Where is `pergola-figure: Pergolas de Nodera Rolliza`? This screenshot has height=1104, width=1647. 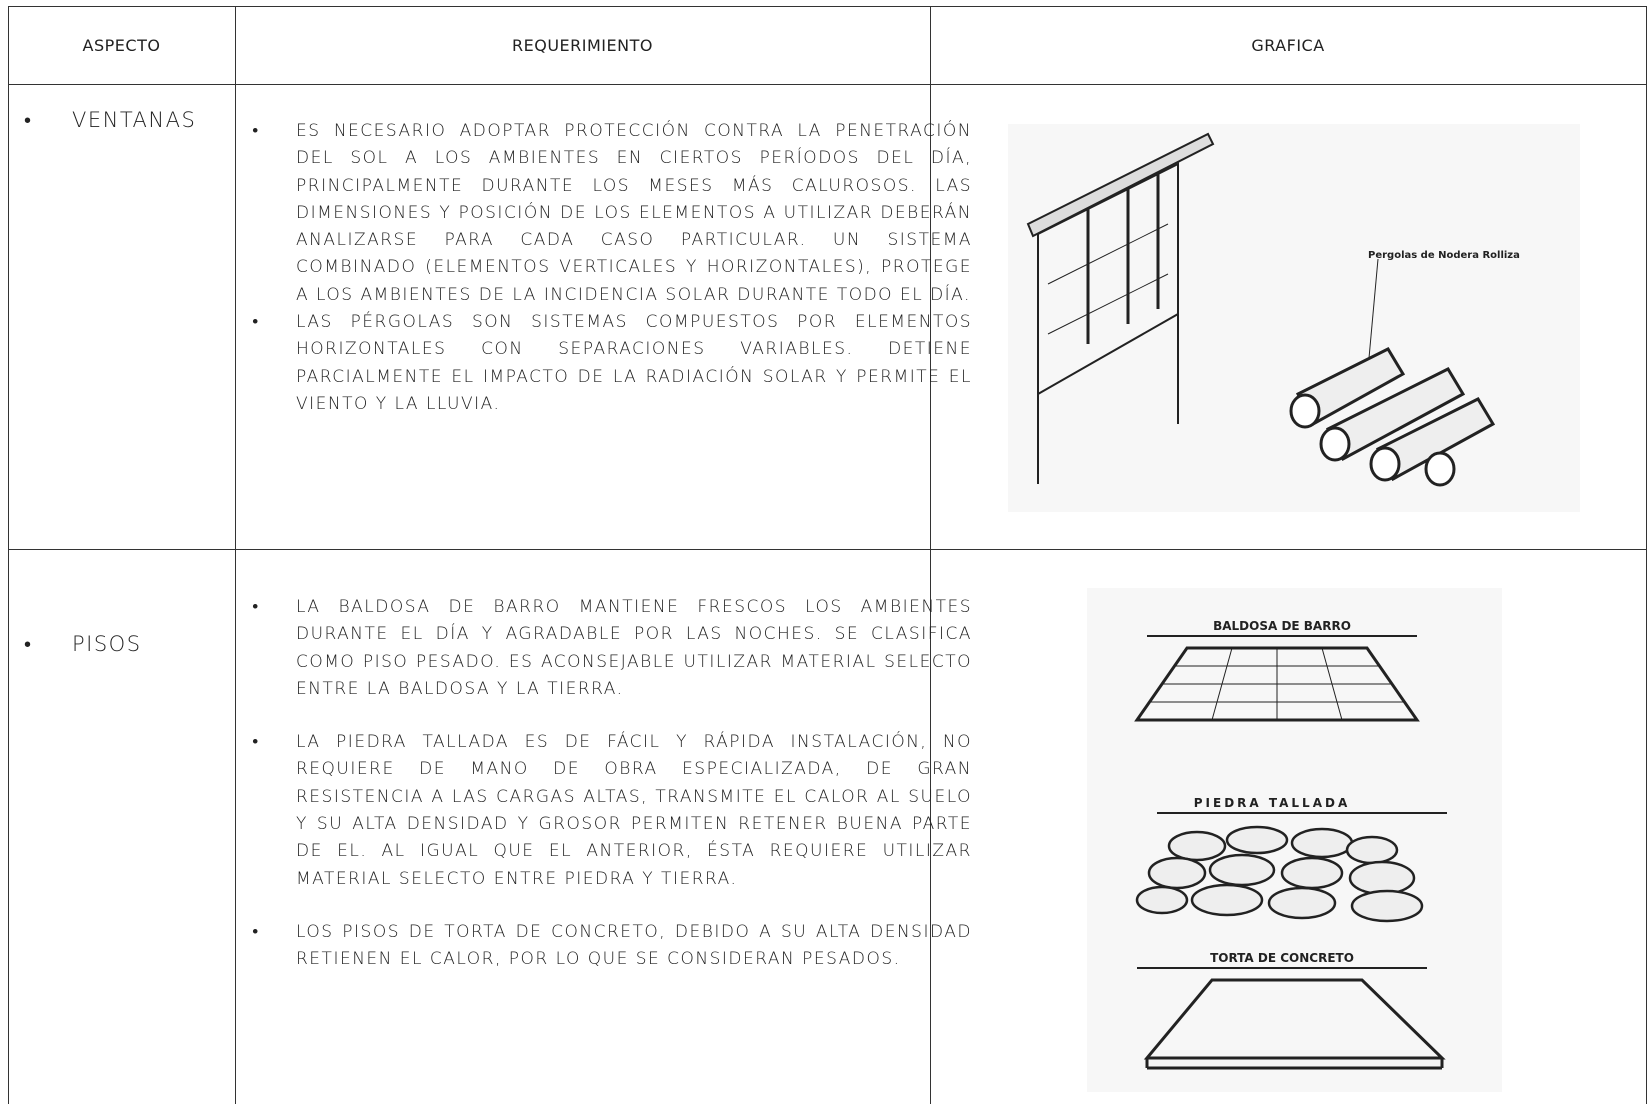 pergola-figure: Pergolas de Nodera Rolliza is located at coordinates (1294, 318).